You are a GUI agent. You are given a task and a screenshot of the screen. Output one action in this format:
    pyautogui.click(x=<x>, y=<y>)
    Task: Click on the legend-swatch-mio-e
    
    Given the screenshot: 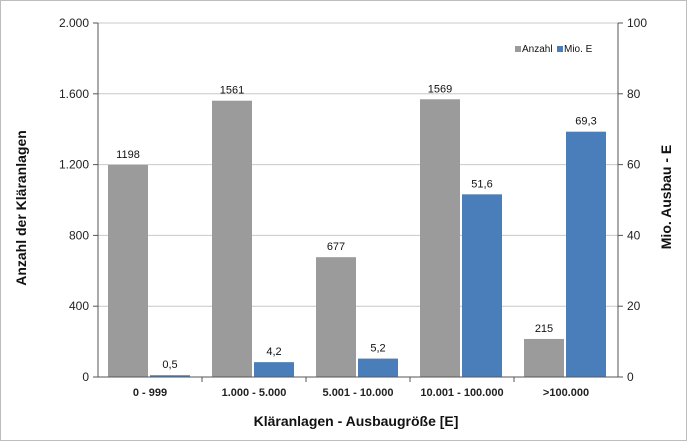 What is the action you would take?
    pyautogui.click(x=560, y=49)
    